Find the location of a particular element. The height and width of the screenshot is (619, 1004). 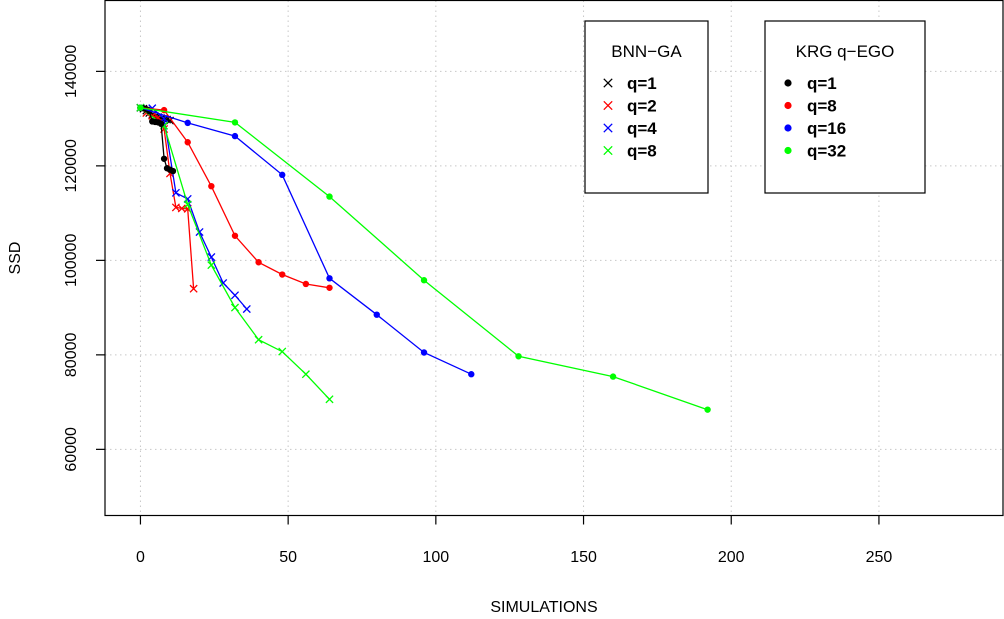

legend-bnn-ga: BNN−GA q=1 q=2 q=4 q=8 is located at coordinates (646, 107).